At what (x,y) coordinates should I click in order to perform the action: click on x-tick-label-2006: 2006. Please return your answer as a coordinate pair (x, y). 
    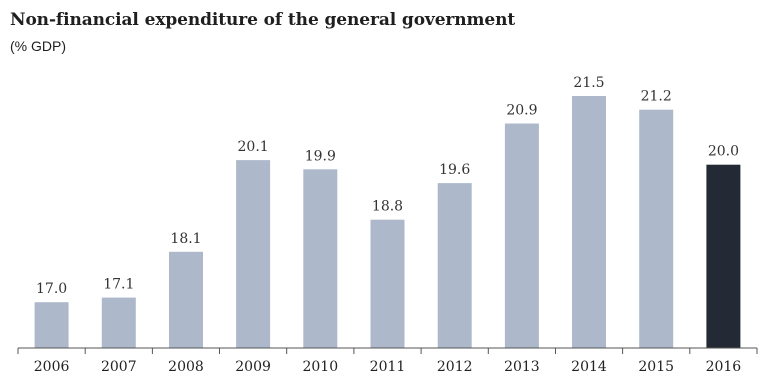
    Looking at the image, I should click on (52, 367).